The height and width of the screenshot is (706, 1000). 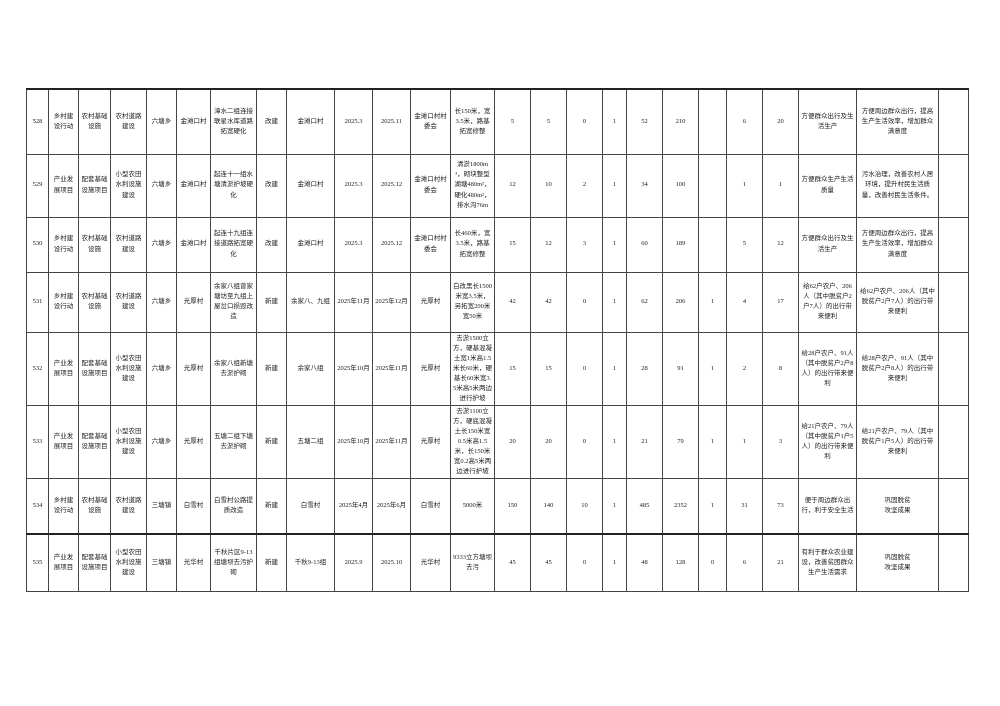 I want to click on table-cell: 210, so click(x=680, y=121).